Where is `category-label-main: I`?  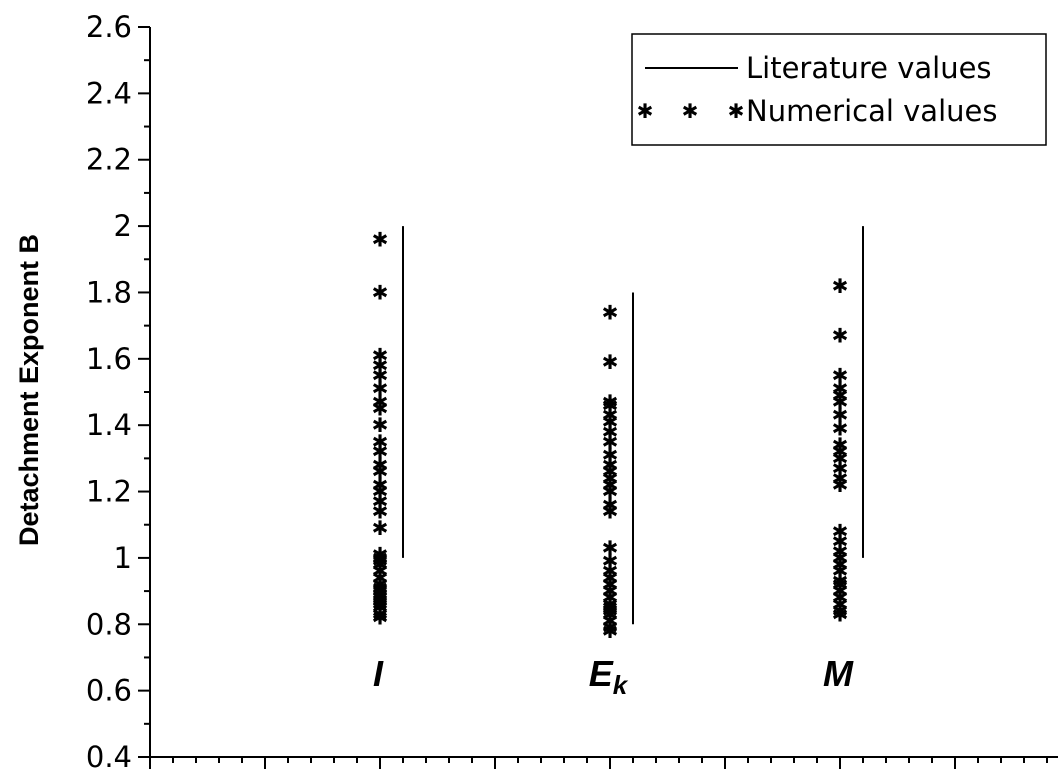 category-label-main: I is located at coordinates (378, 673).